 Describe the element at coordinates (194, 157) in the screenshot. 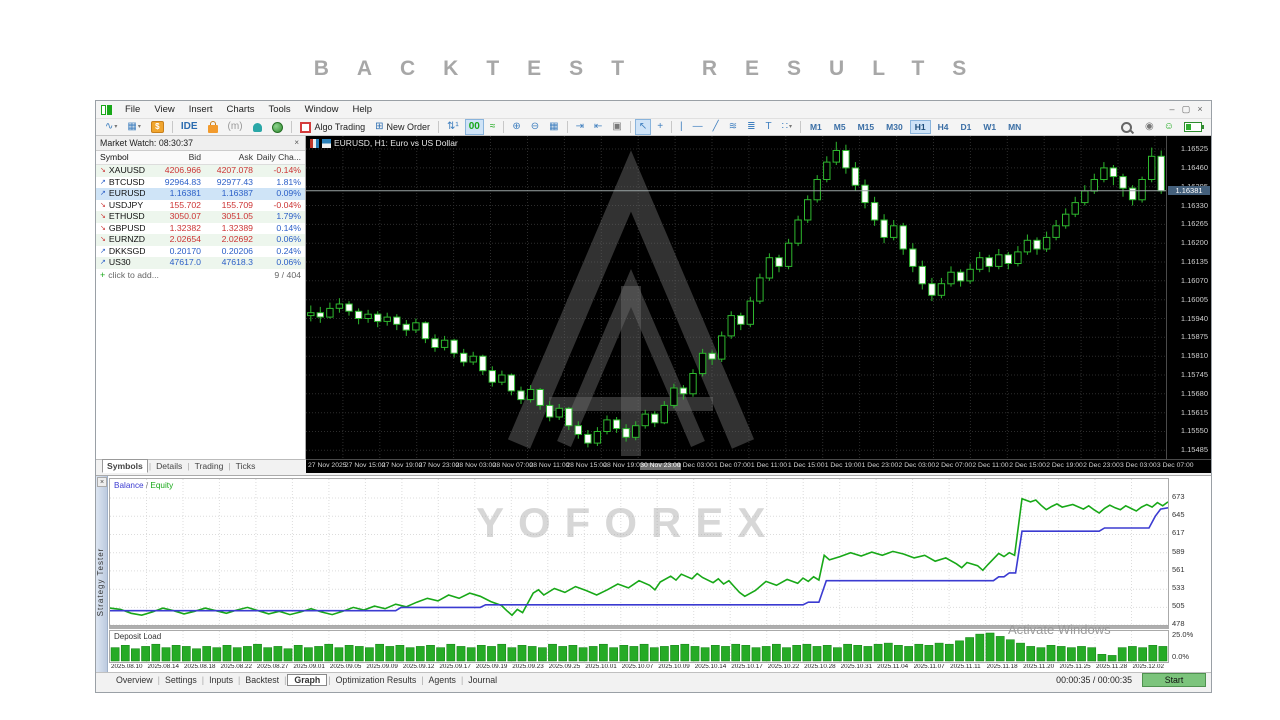

I see `column-header-1: Bid` at that location.